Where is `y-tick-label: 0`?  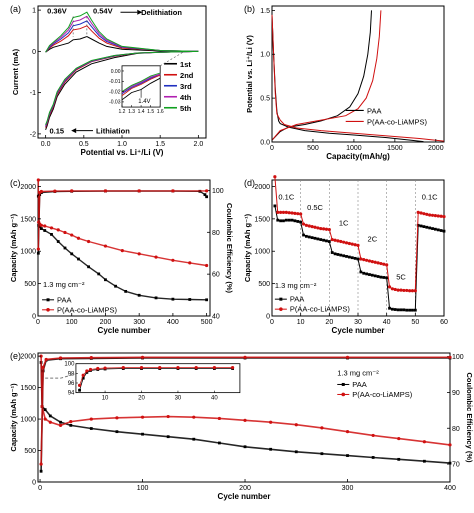
y-tick-label: 0 is located at coordinates (34, 52).